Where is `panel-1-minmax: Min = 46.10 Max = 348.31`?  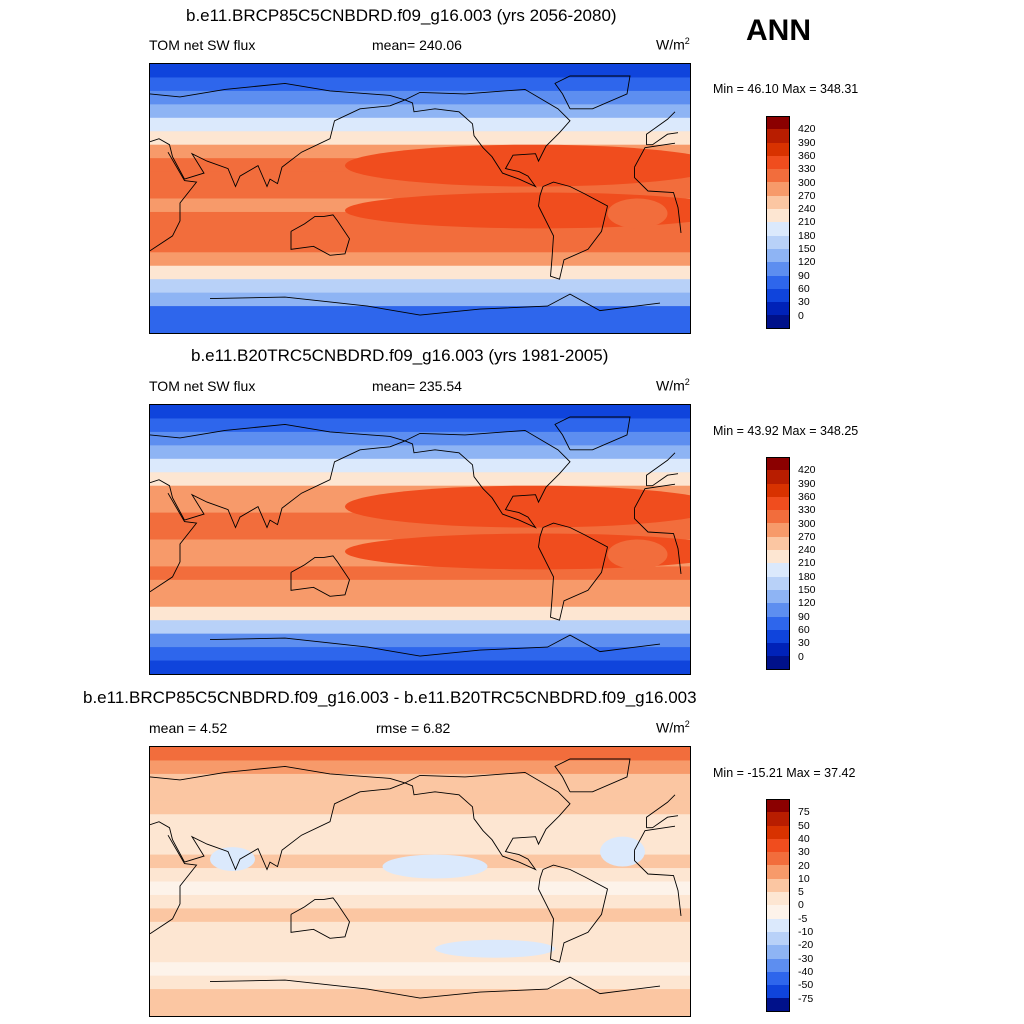 panel-1-minmax: Min = 46.10 Max = 348.31 is located at coordinates (786, 89).